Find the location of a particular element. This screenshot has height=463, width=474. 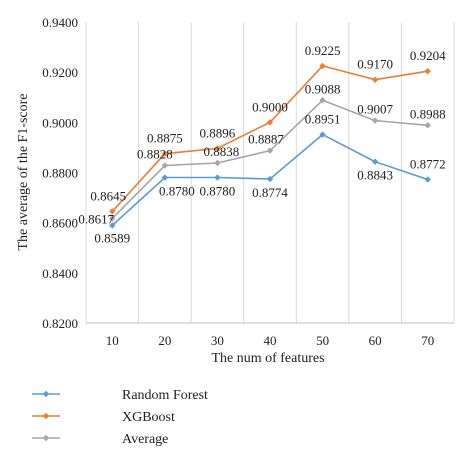

y-tick-label: 0.8600 is located at coordinates (60, 223).